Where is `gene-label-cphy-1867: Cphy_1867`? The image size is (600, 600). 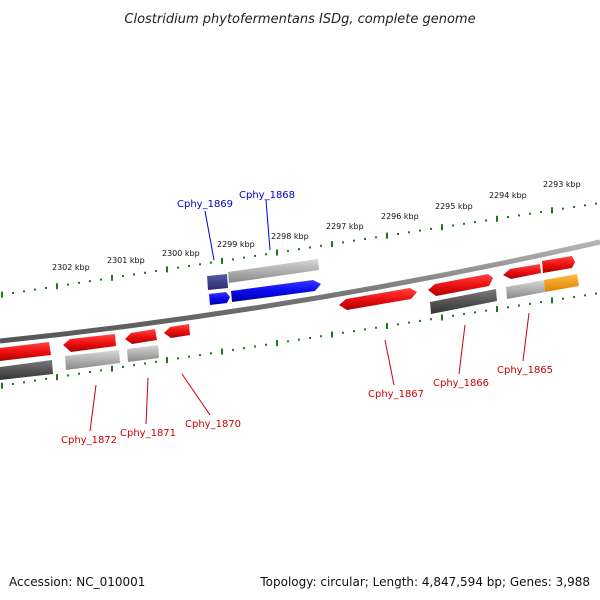 gene-label-cphy-1867: Cphy_1867 is located at coordinates (396, 394).